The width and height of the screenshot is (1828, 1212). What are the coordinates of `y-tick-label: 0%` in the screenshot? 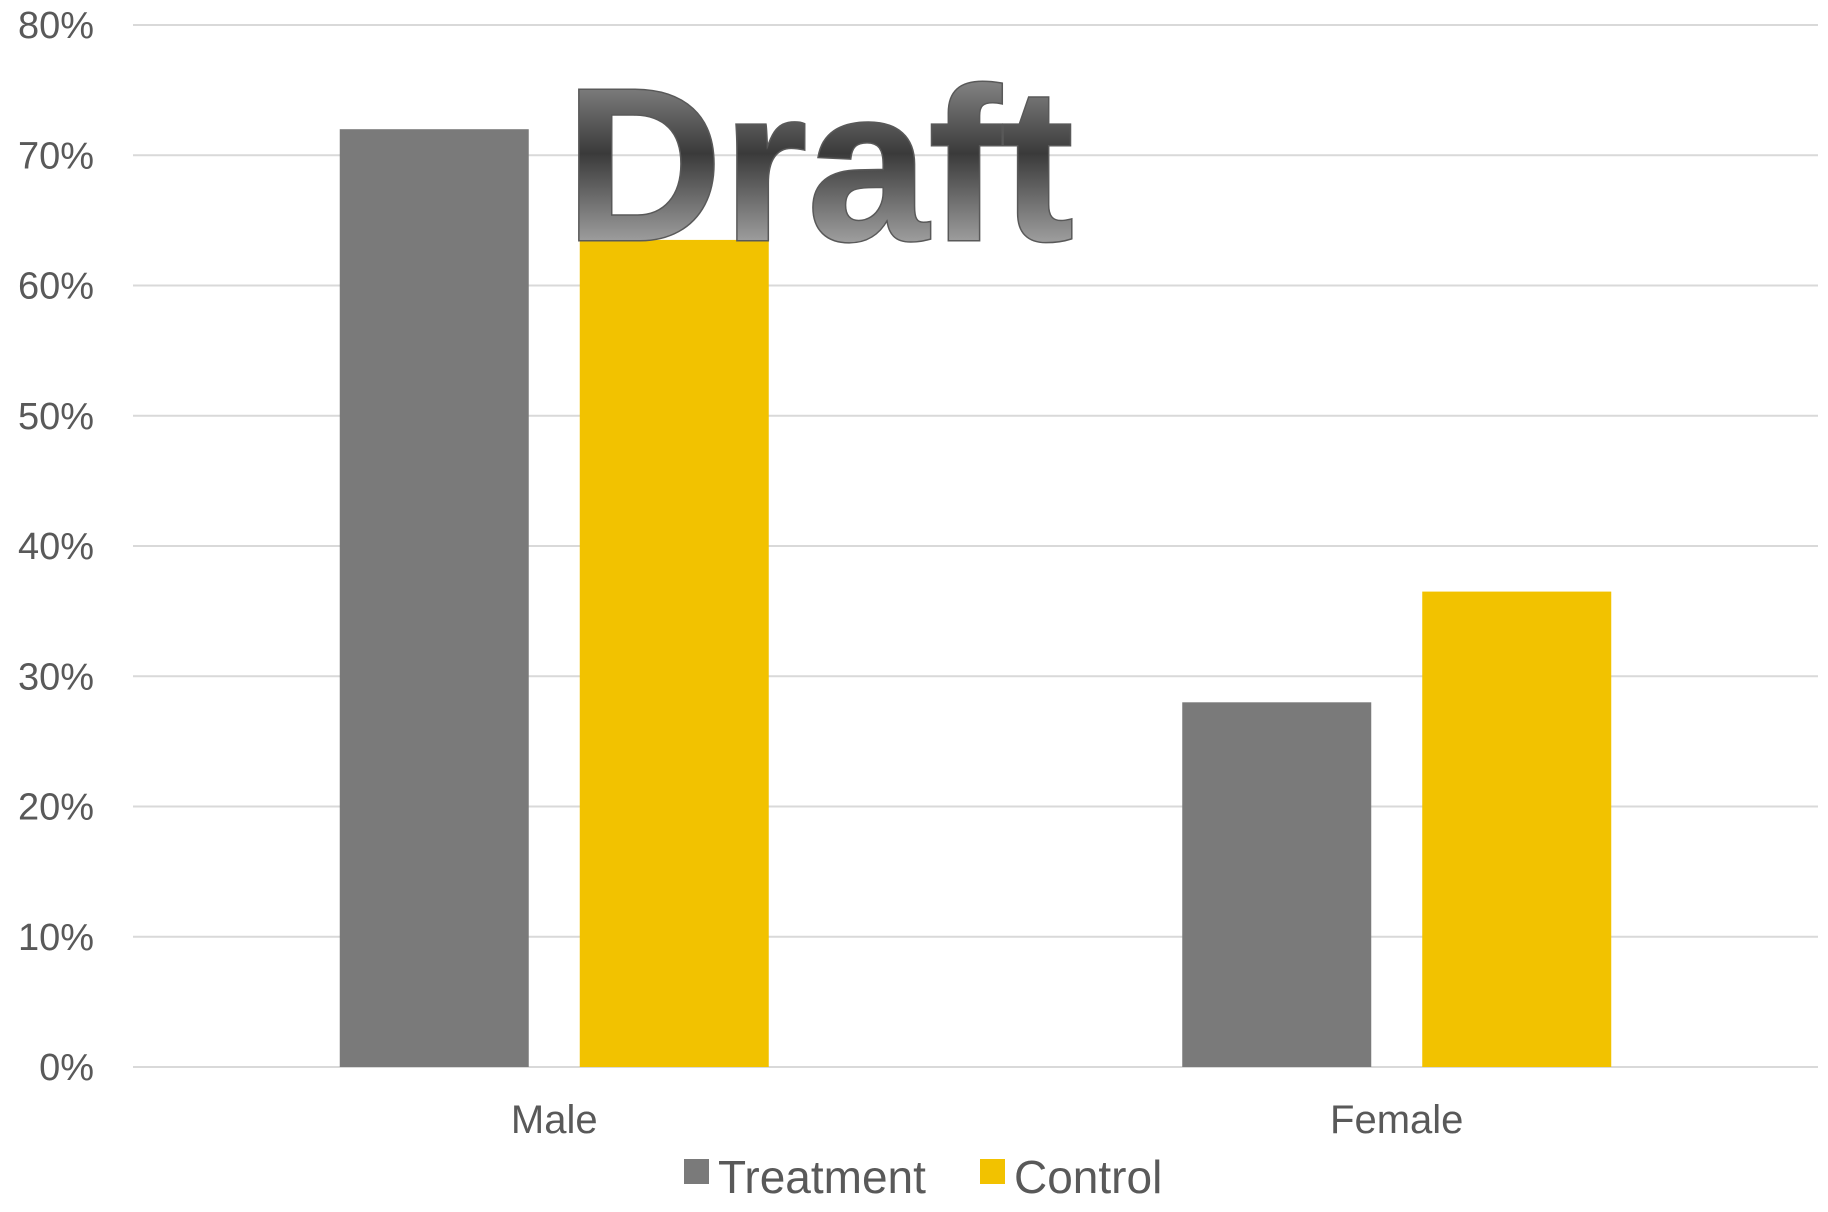 It's located at (66, 1068).